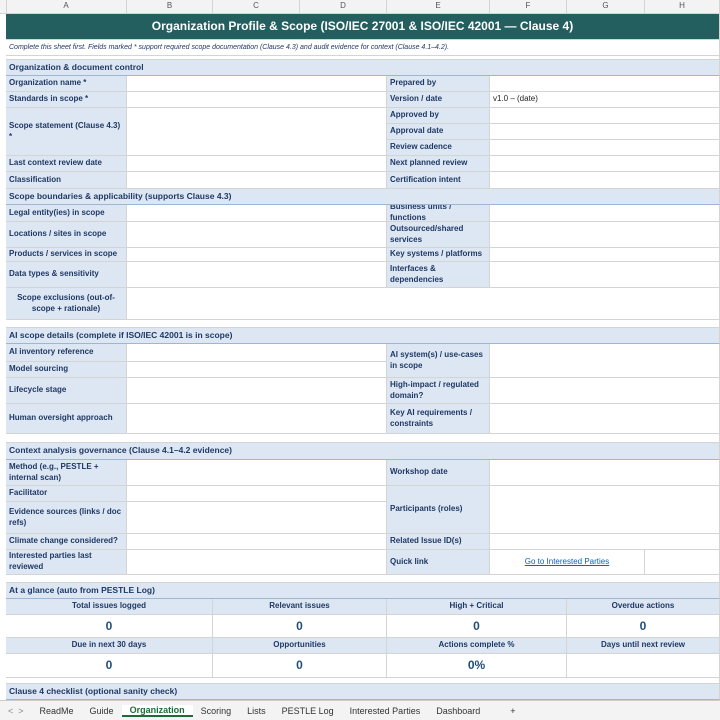 The image size is (720, 720). Describe the element at coordinates (363, 591) in the screenshot. I see `section-header: At a glance (auto from PESTLE Log)` at that location.